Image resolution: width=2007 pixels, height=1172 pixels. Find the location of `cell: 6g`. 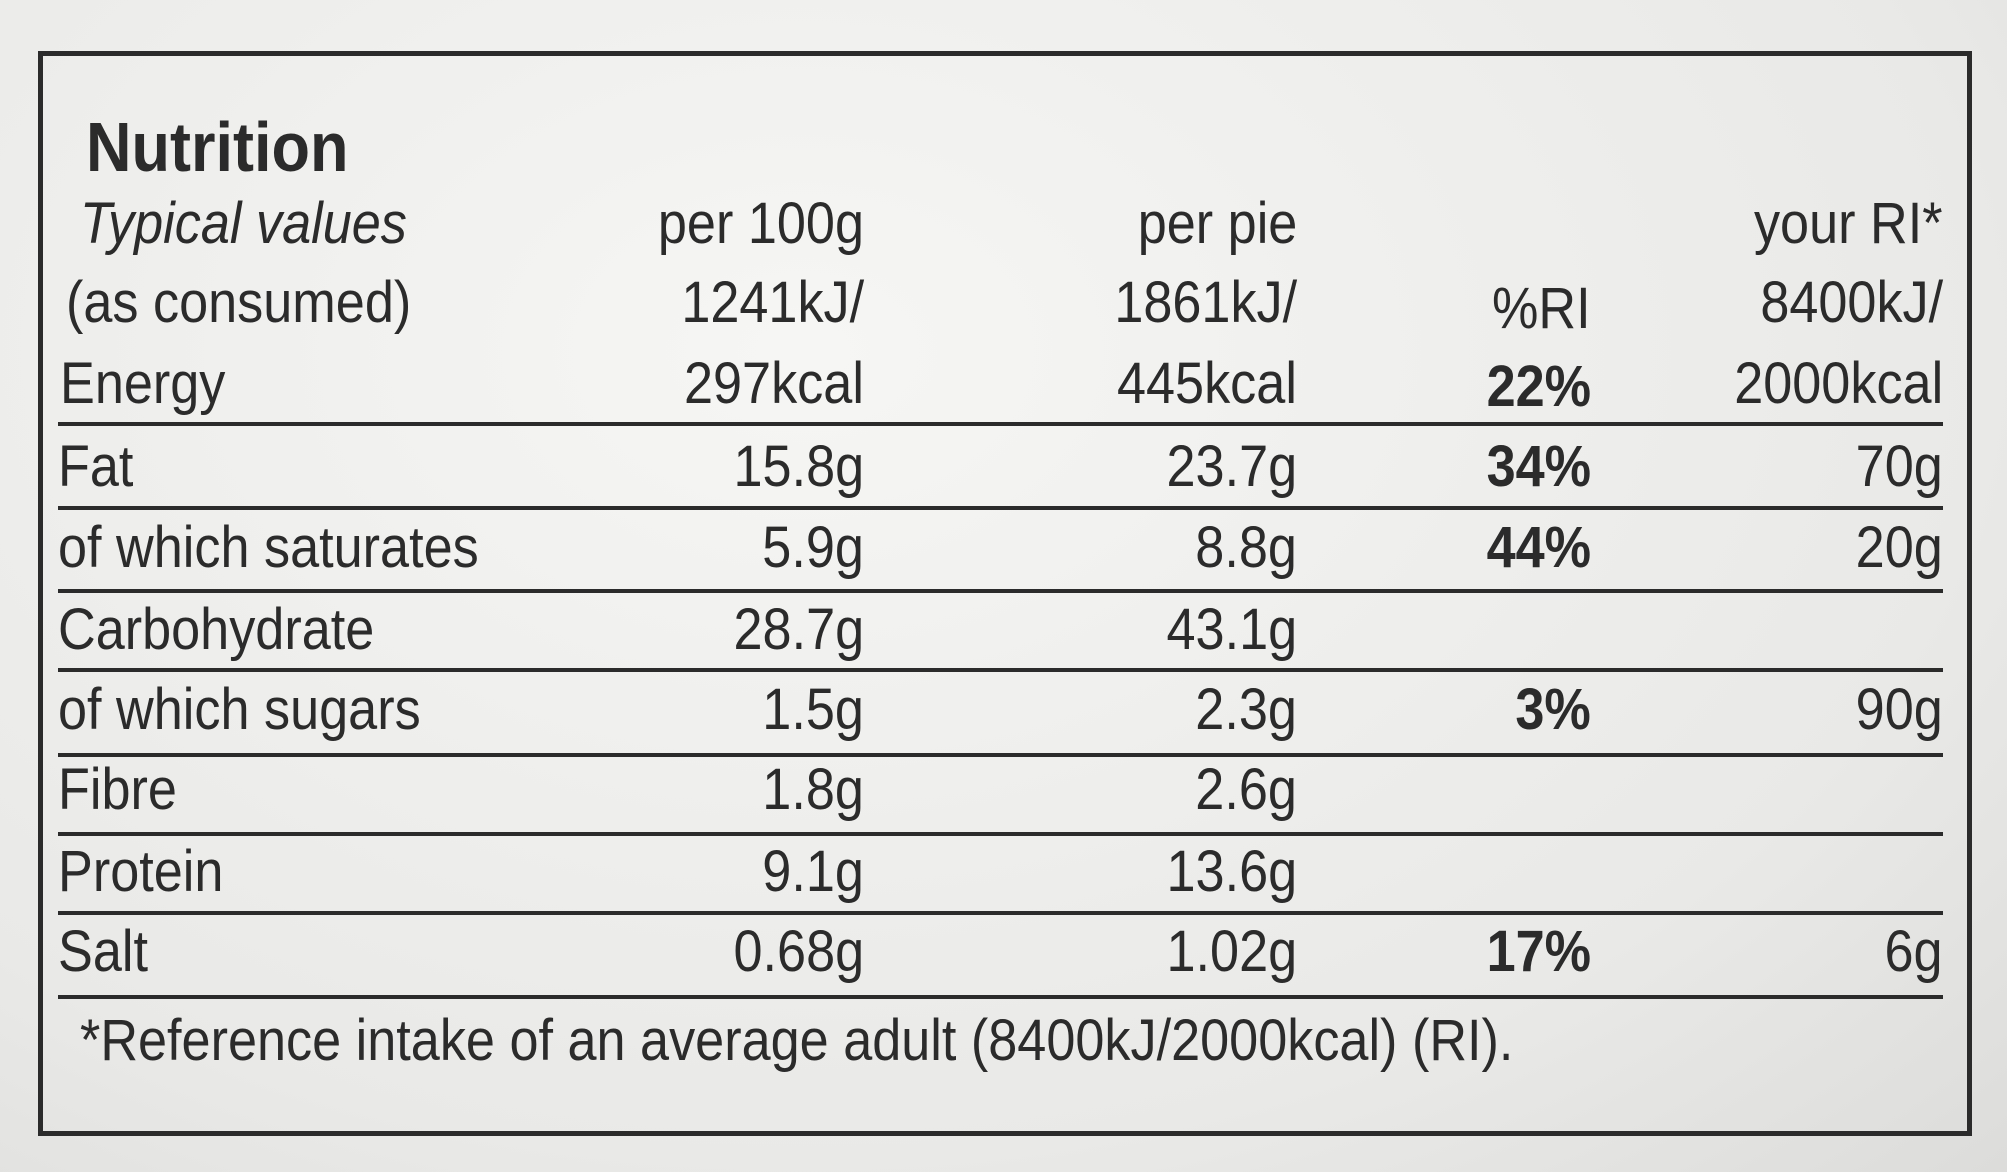

cell: 6g is located at coordinates (1913, 951).